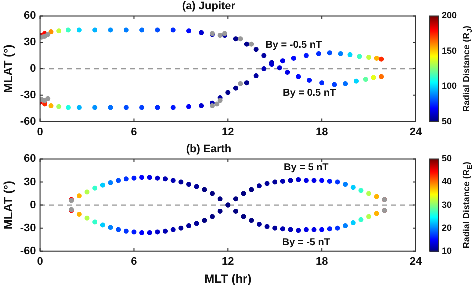 Image resolution: width=474 pixels, height=287 pixels. I want to click on color-bar-label: 100, so click(450, 86).